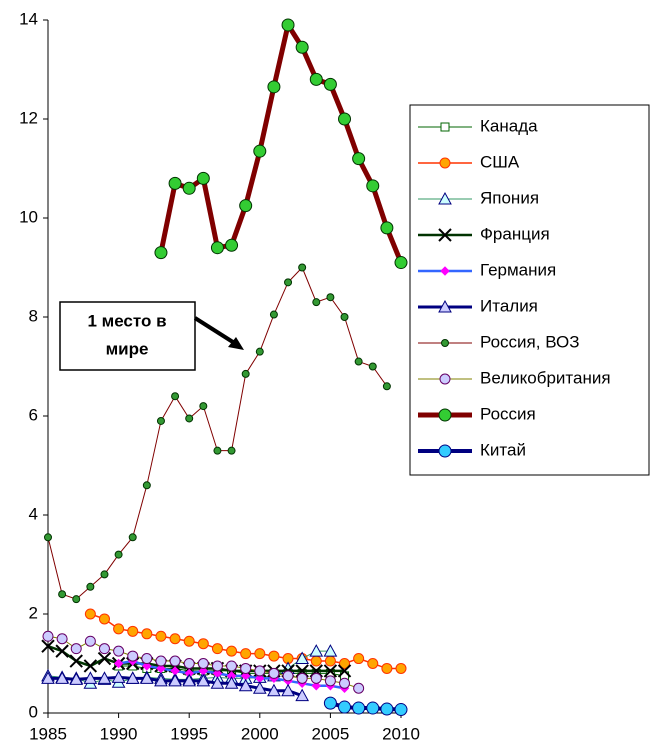 This screenshot has height=752, width=651. Describe the element at coordinates (509, 125) in the screenshot. I see `legend-label: Канада` at that location.